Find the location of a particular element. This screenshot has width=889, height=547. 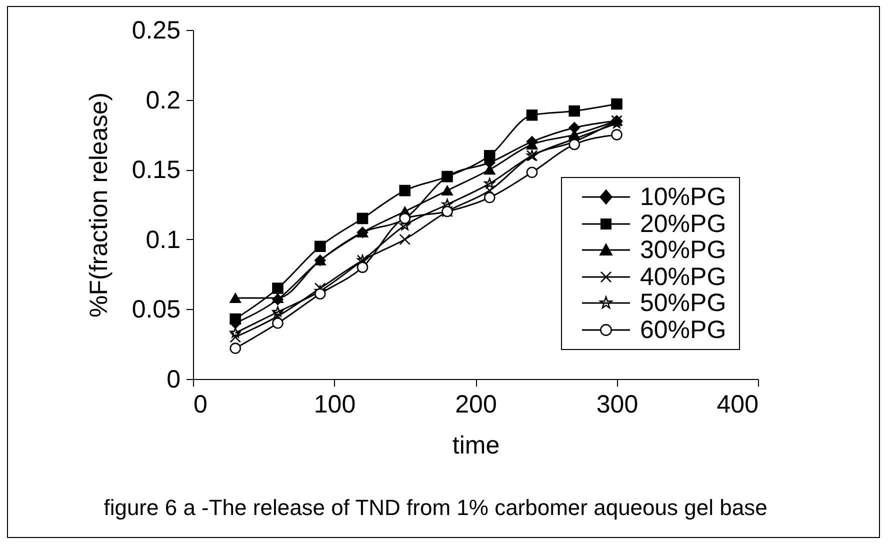

x-axis-title: time is located at coordinates (476, 446).